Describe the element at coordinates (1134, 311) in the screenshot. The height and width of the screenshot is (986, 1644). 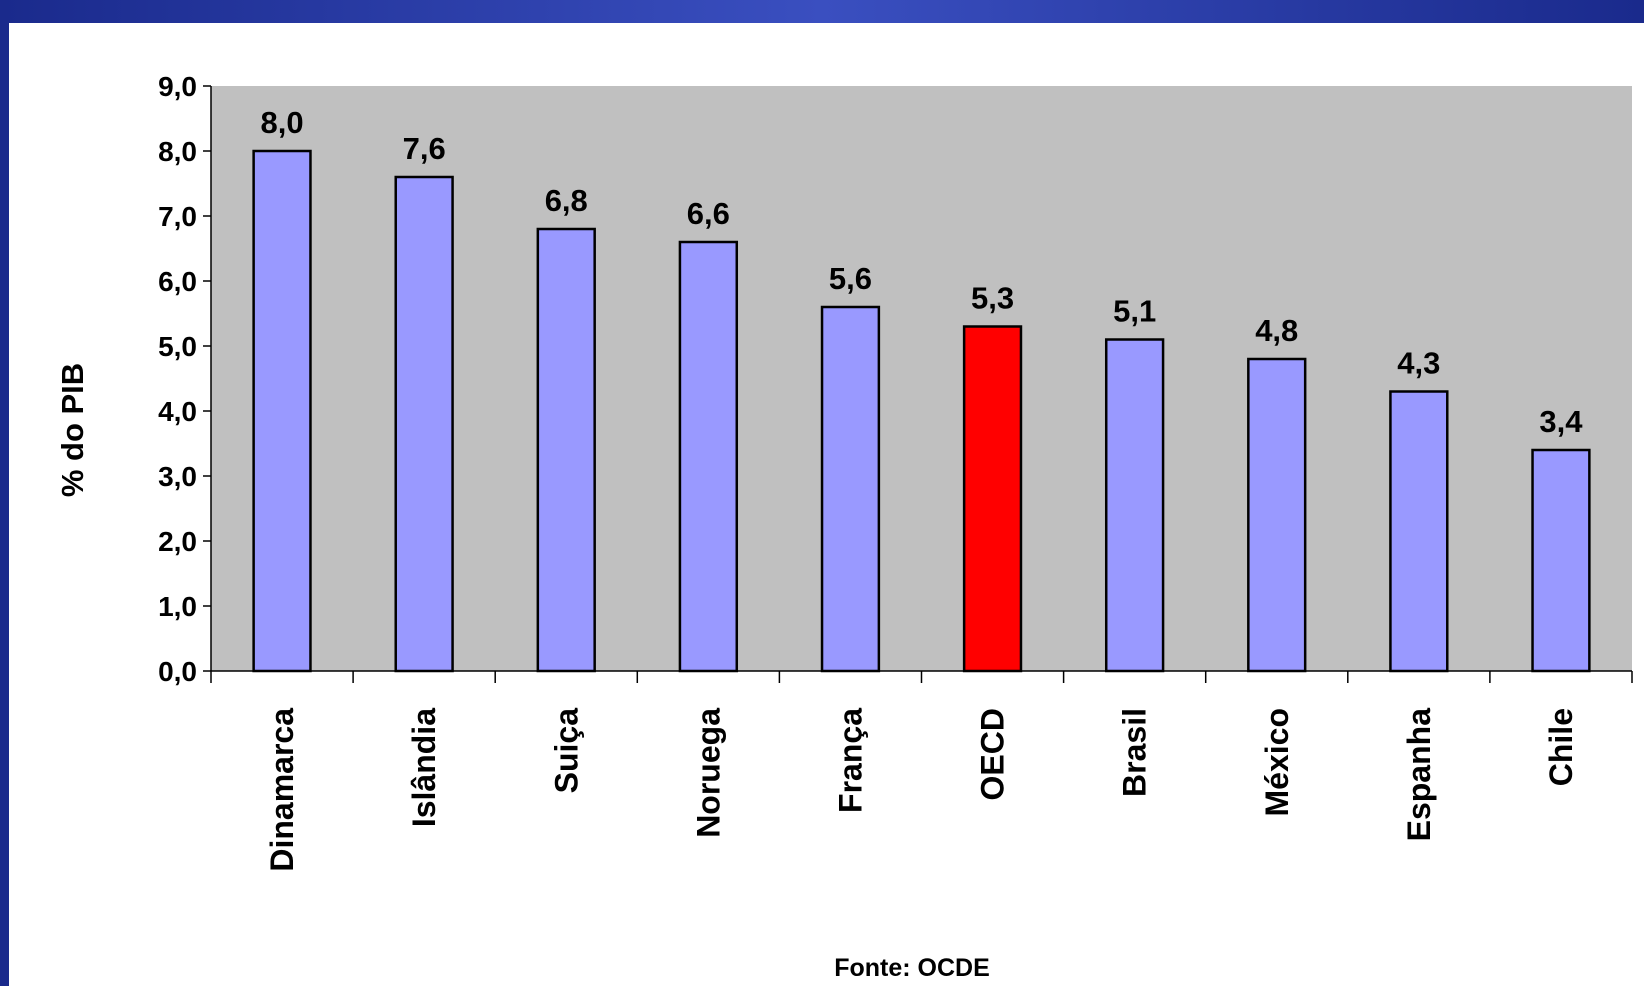
I see `value-label: 5,1` at that location.